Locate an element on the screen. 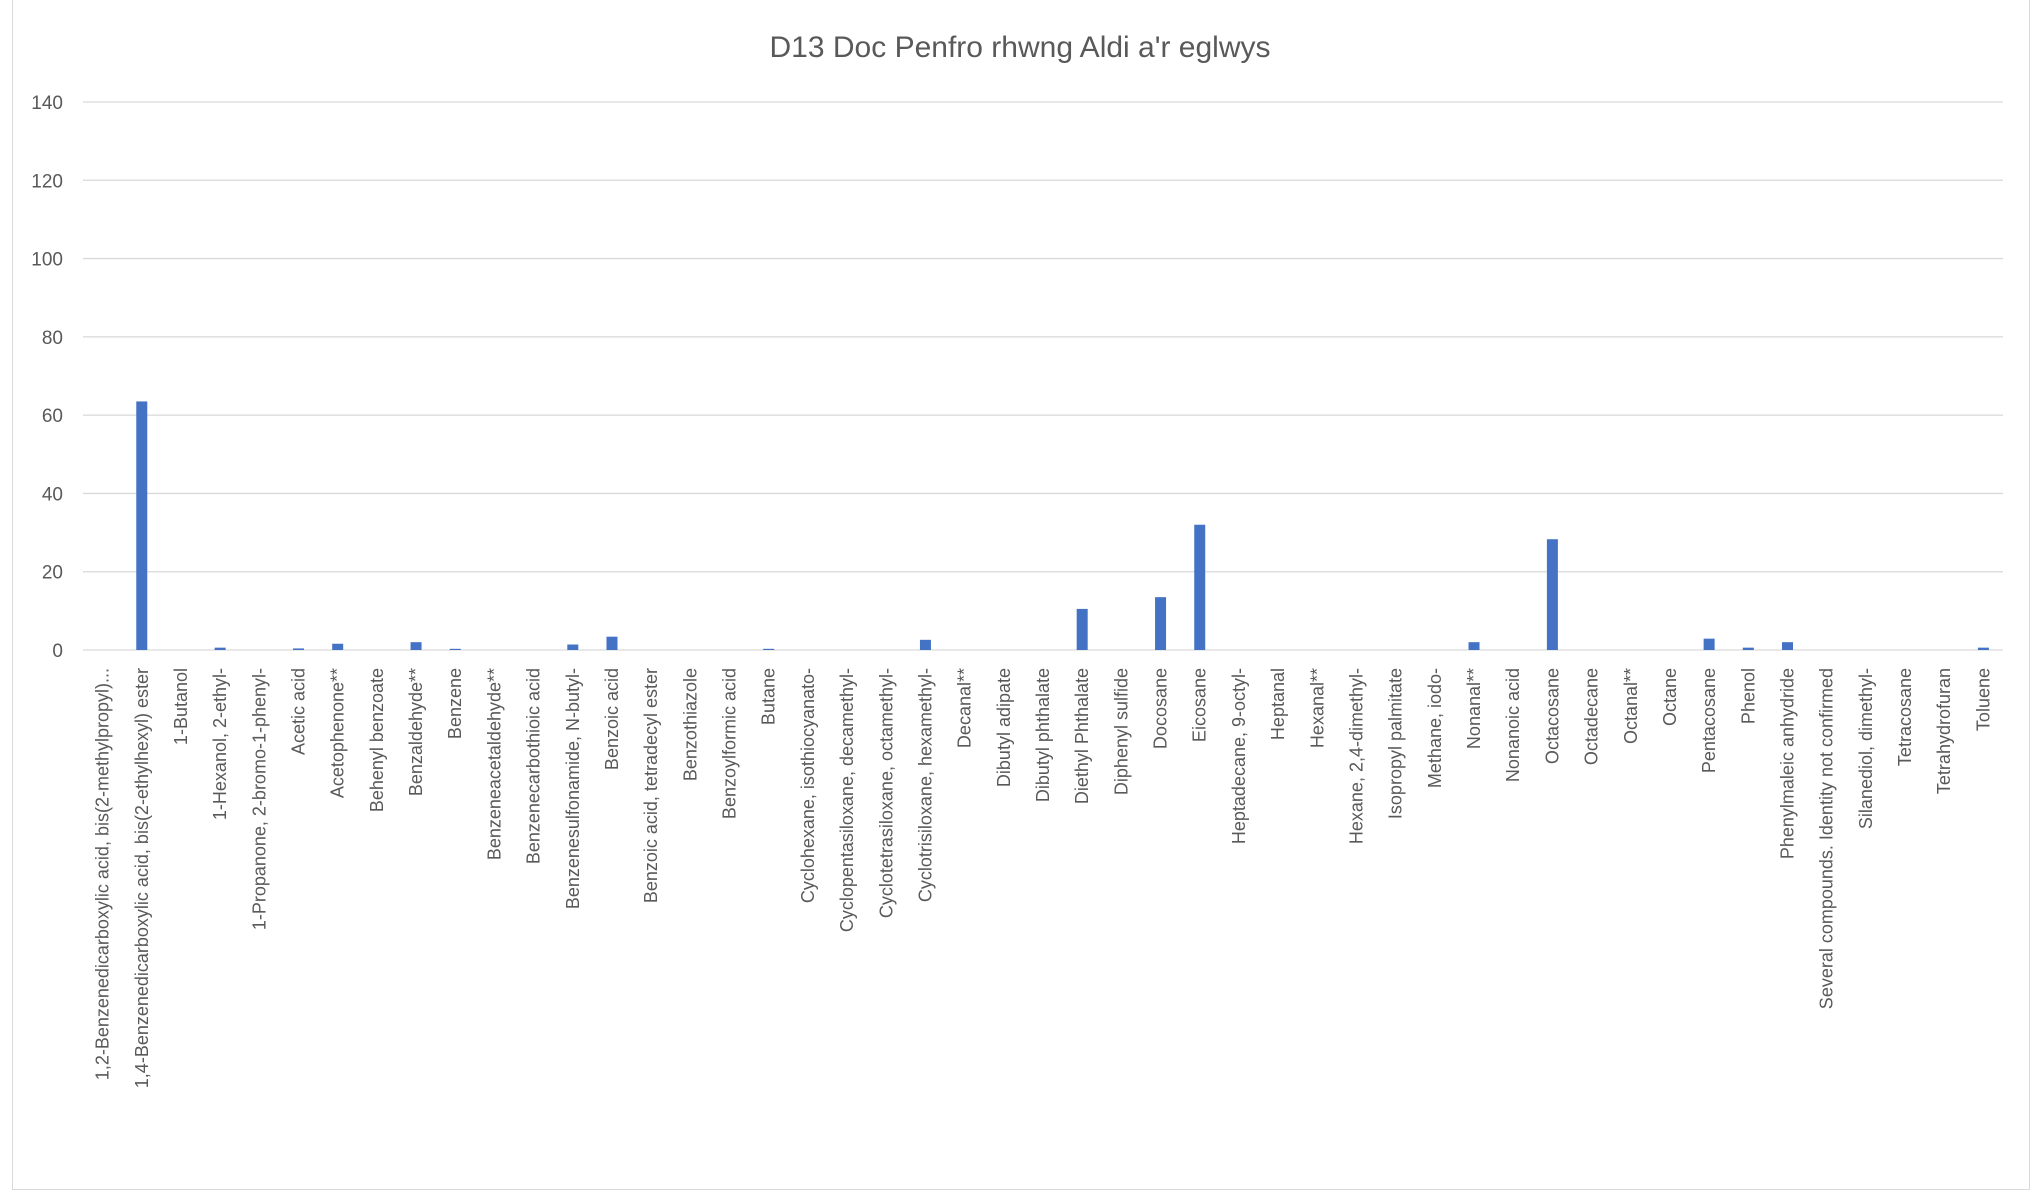 The width and height of the screenshot is (2033, 1192). x-tick-label: Hexanal** is located at coordinates (1317, 708).